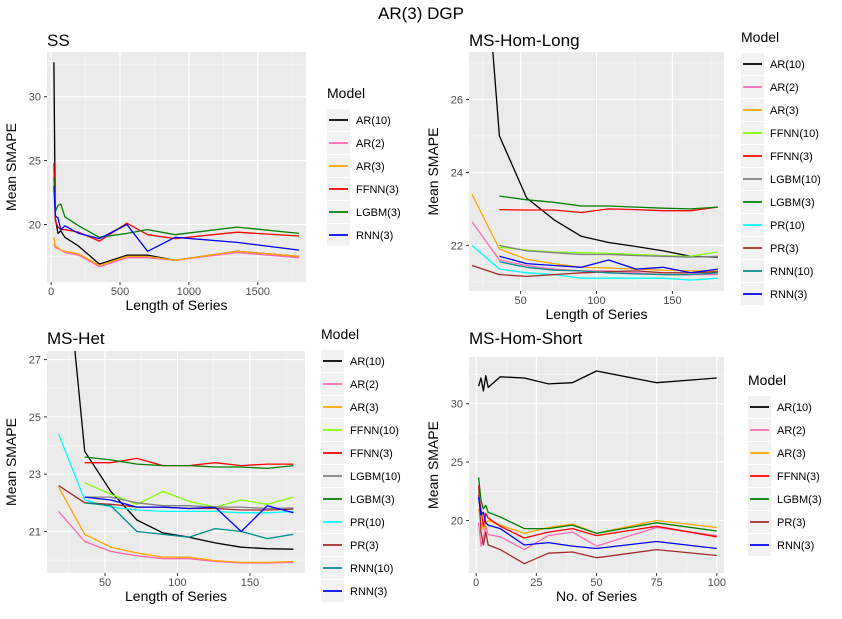  I want to click on panel-title: SS, so click(58, 40).